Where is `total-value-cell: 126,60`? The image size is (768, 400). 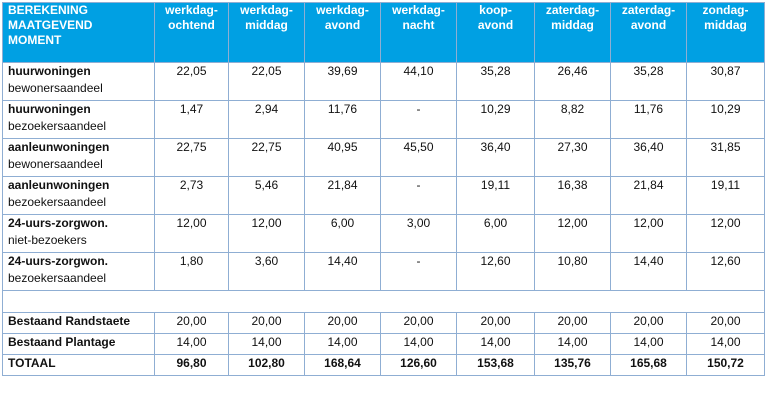
total-value-cell: 126,60 is located at coordinates (418, 365).